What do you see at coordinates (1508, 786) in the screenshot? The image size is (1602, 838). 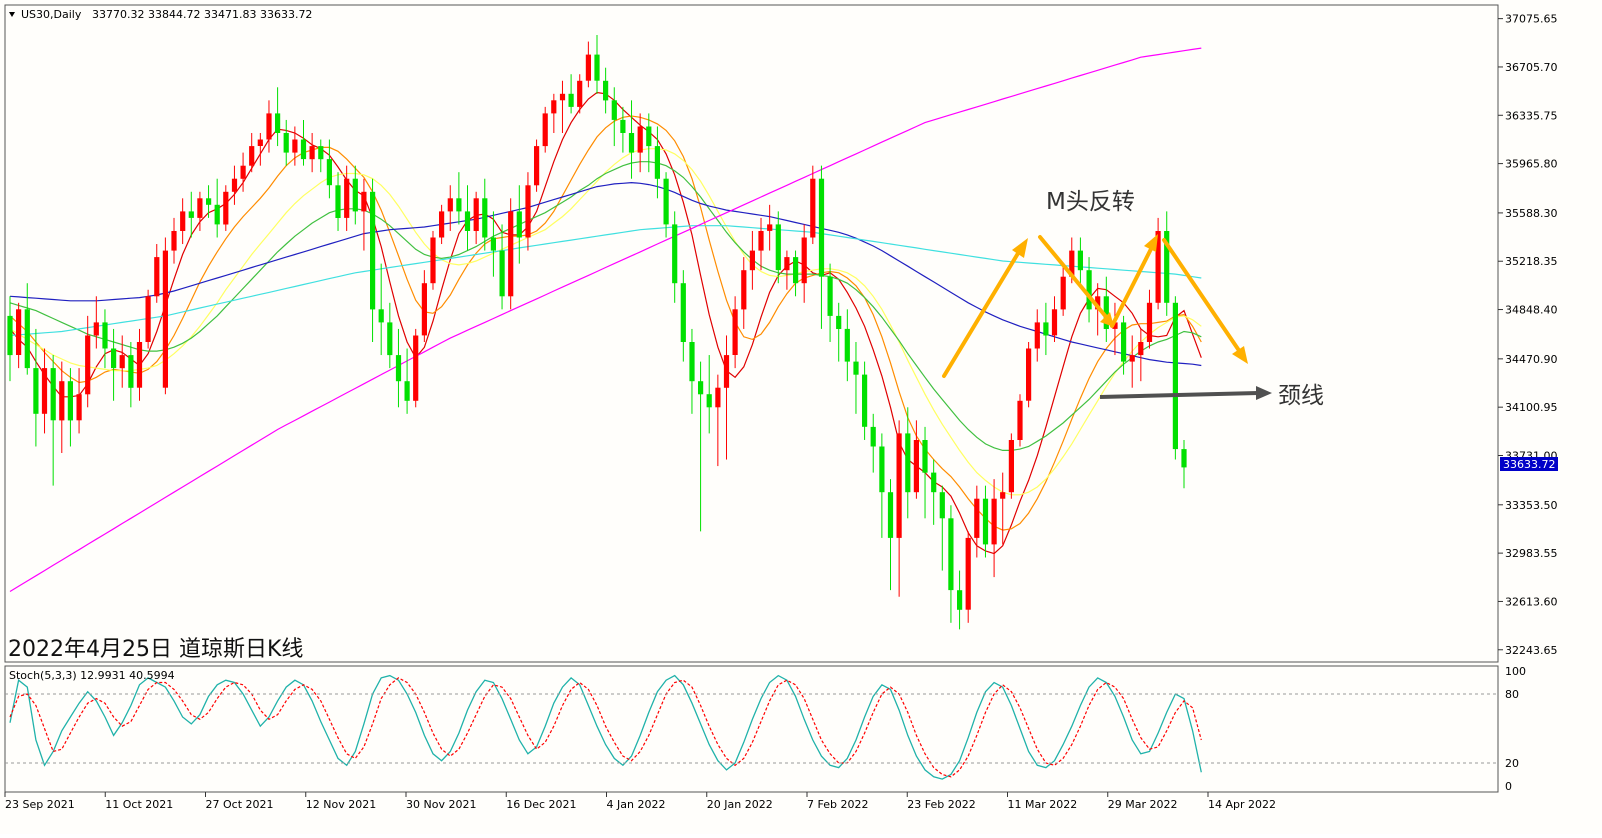 I see `stoch-tick-label: 0` at bounding box center [1508, 786].